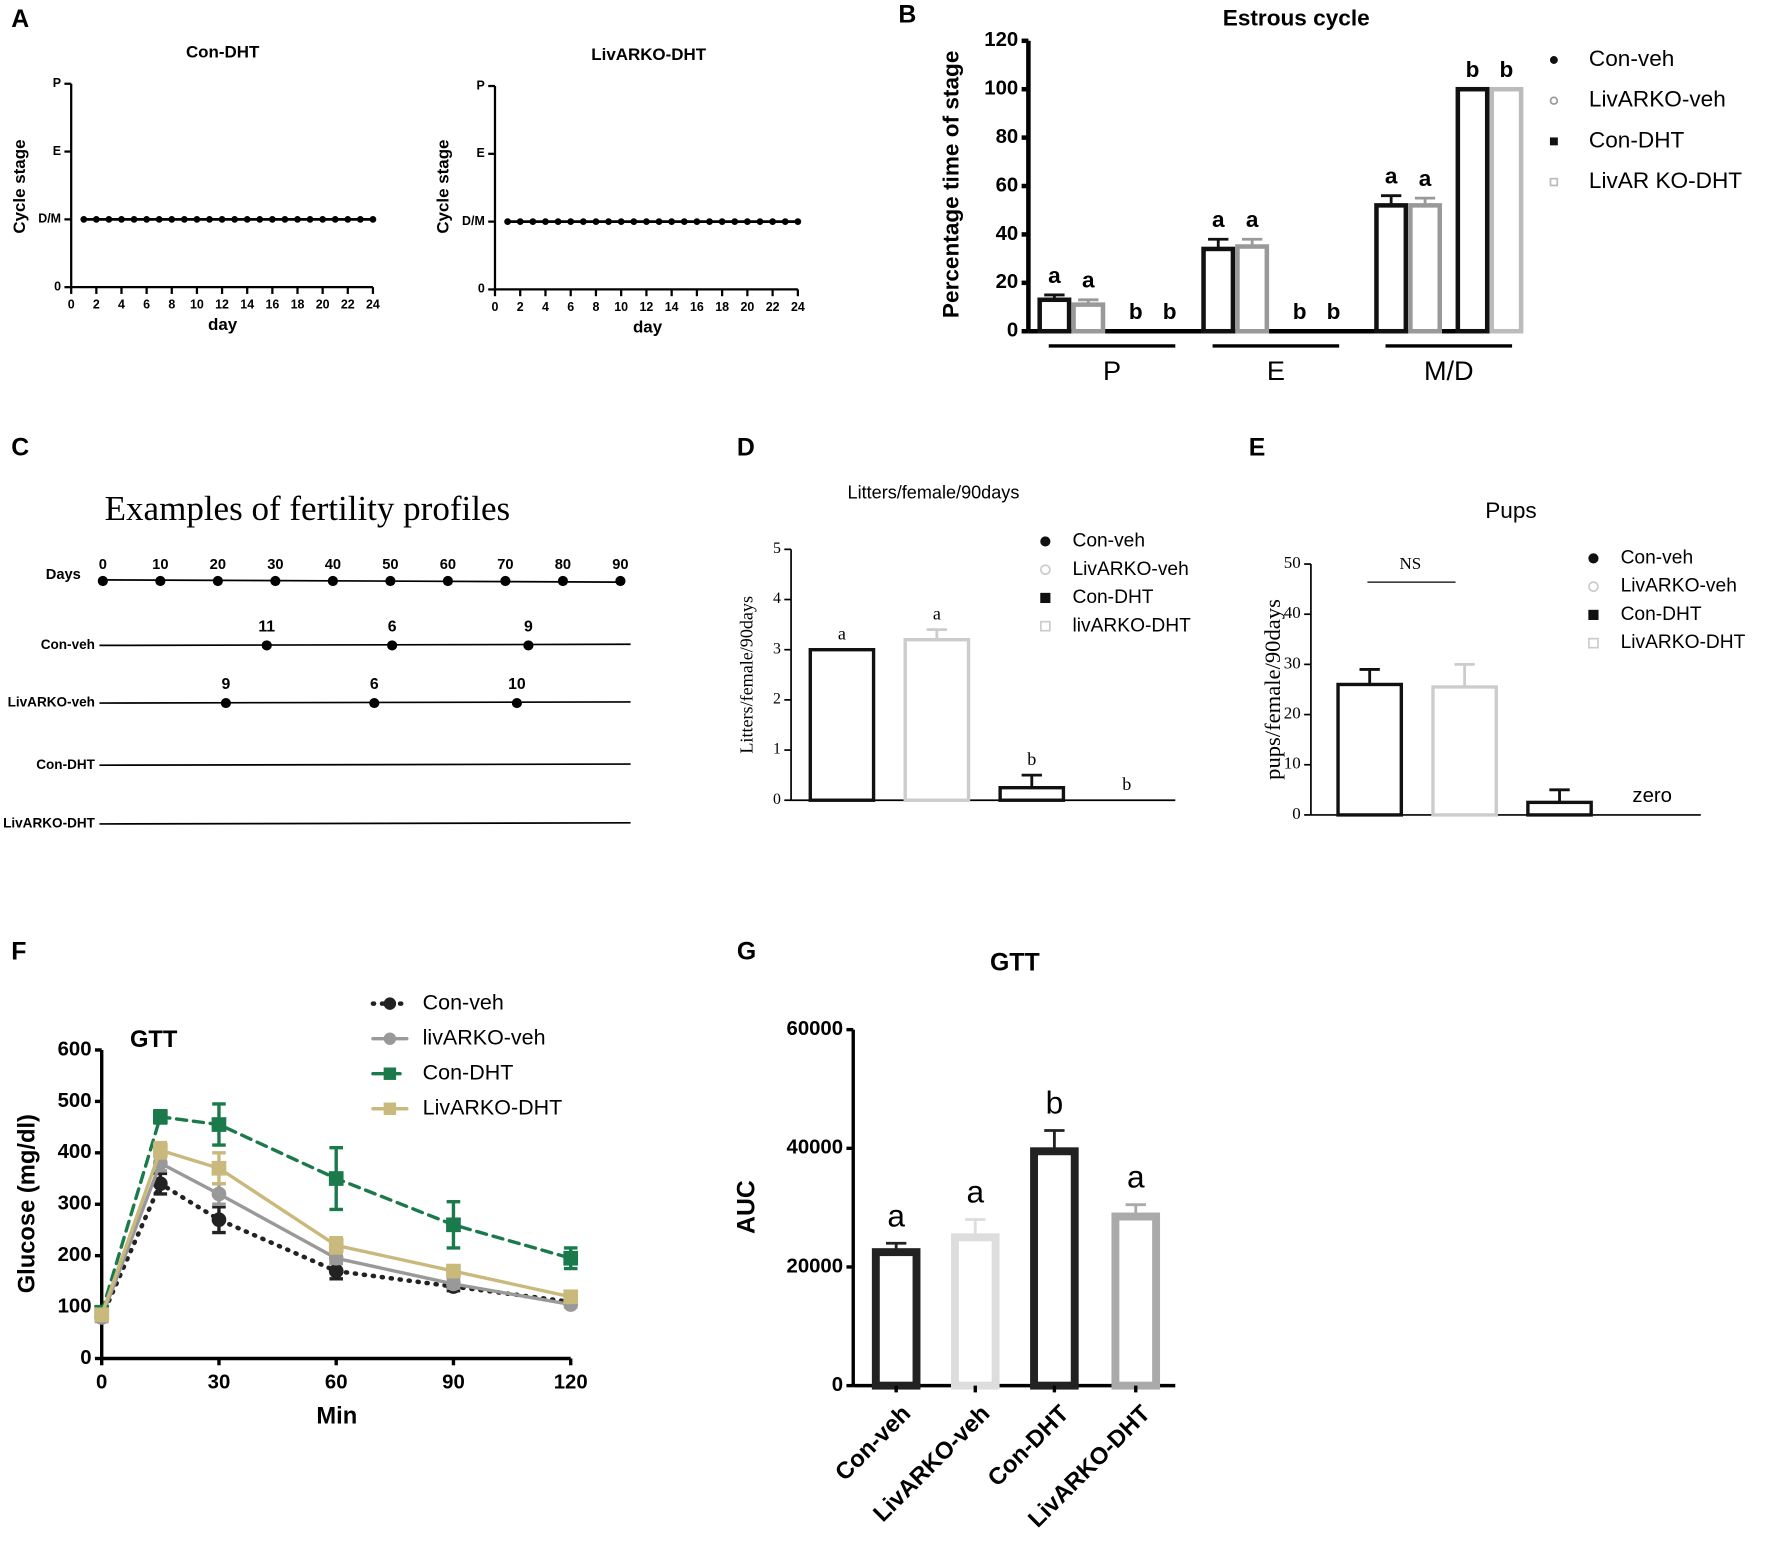 This screenshot has height=1553, width=1772. What do you see at coordinates (75, 1152) in the screenshot?
I see `y-tick-label: 400` at bounding box center [75, 1152].